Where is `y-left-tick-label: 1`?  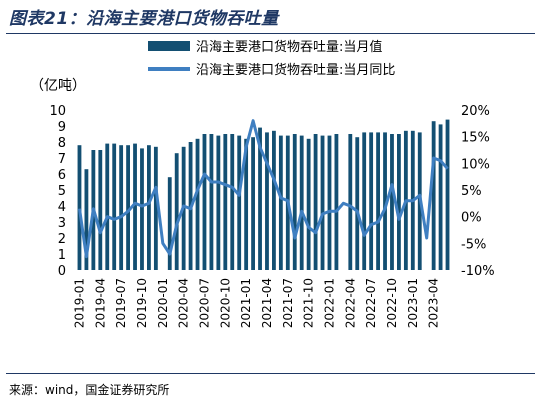
y-left-tick-label: 1 is located at coordinates (62, 255).